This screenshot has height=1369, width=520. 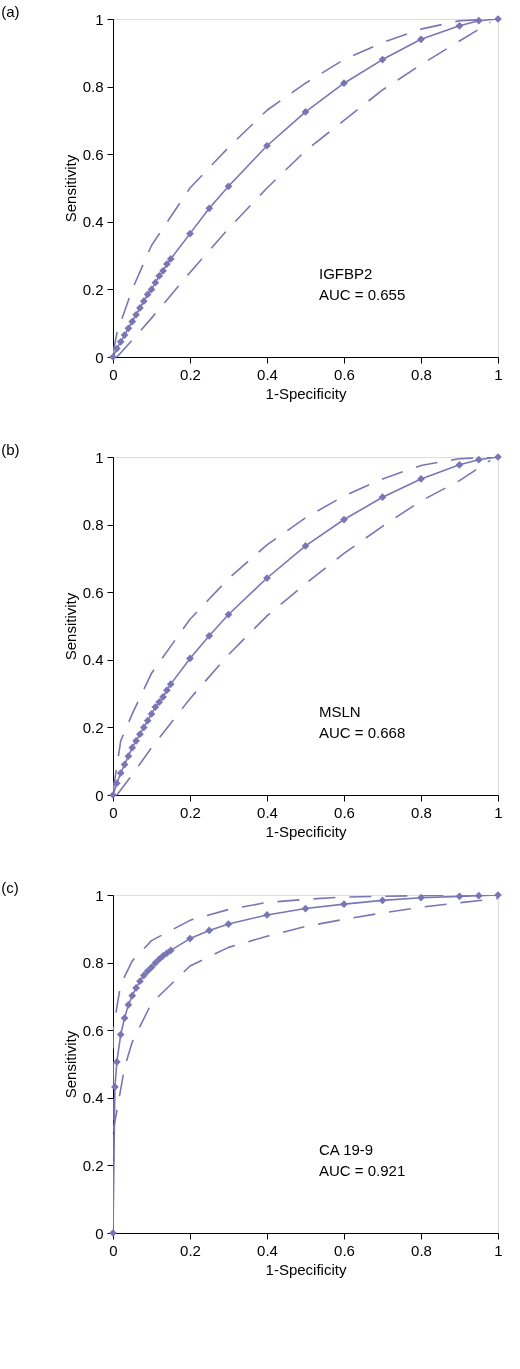 What do you see at coordinates (345, 274) in the screenshot?
I see `annotation: IGFBP2` at bounding box center [345, 274].